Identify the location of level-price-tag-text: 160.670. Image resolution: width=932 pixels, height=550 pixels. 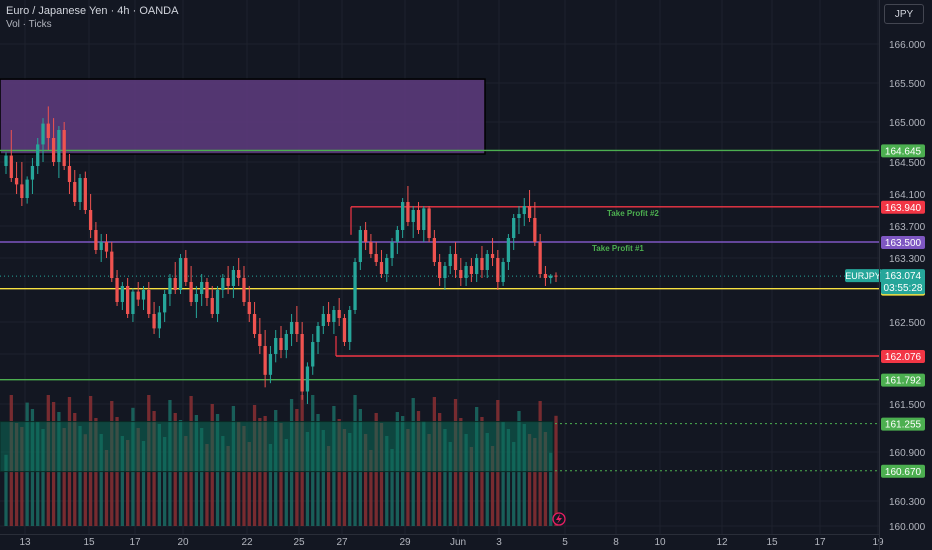
(903, 472).